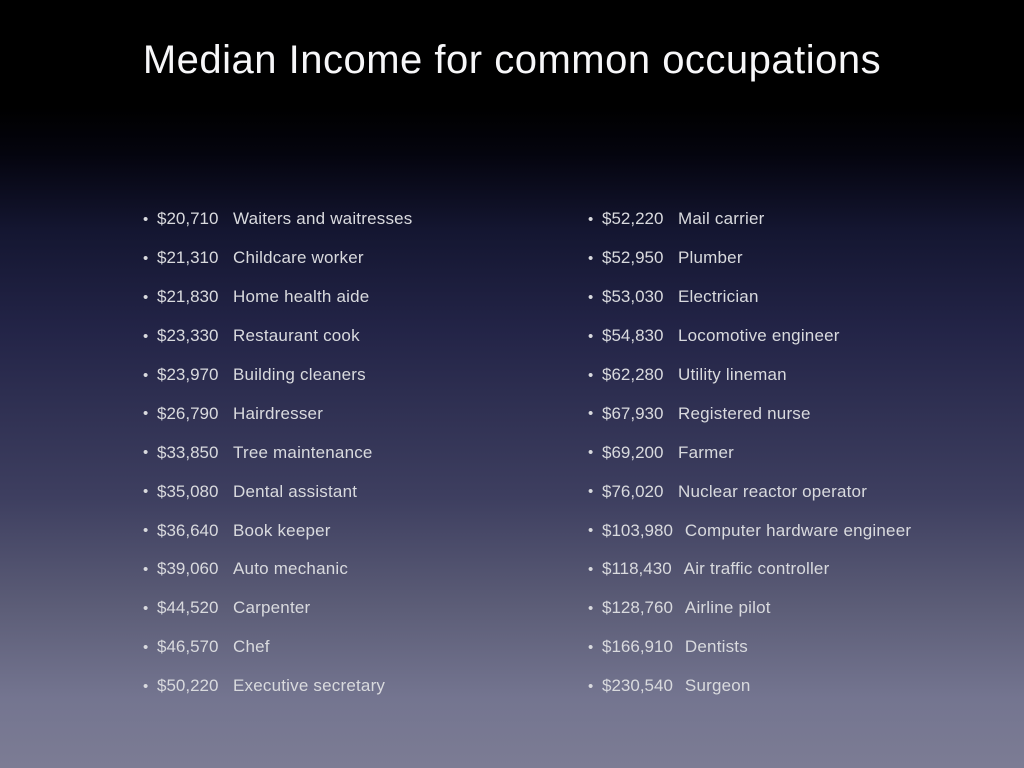  Describe the element at coordinates (188, 569) in the screenshot. I see `income-amount: $39,060` at that location.